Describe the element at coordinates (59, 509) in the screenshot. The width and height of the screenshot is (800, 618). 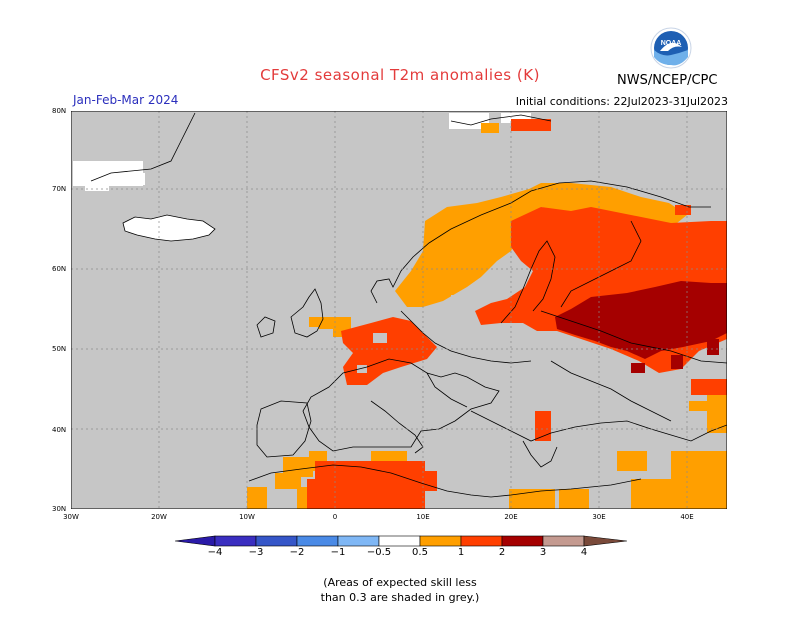
I see `lat-label-30n: 30N` at that location.